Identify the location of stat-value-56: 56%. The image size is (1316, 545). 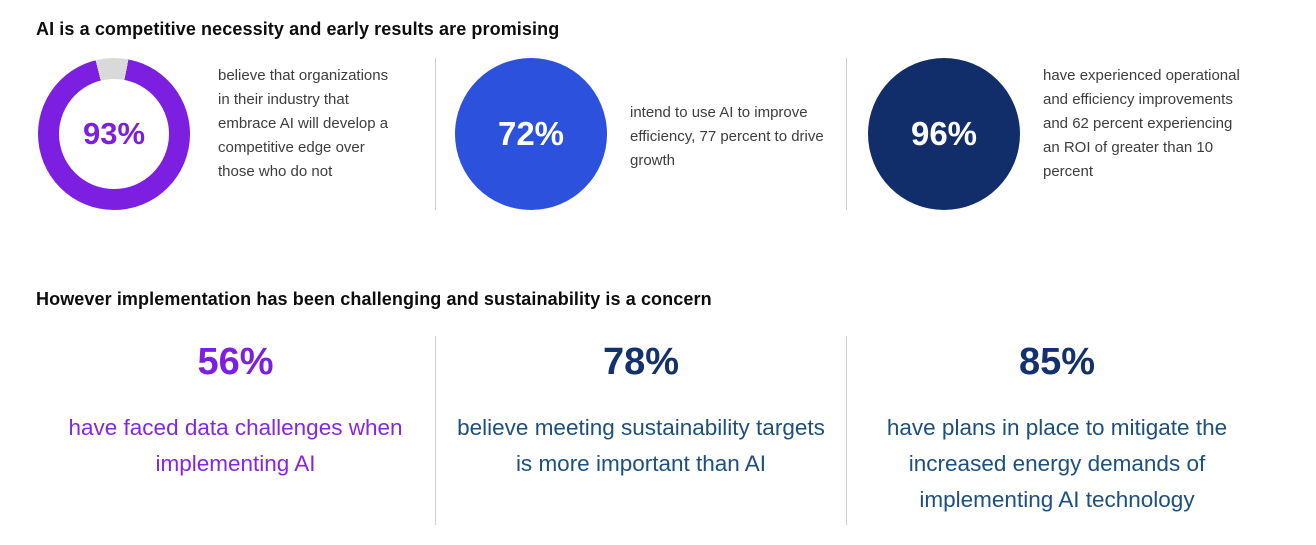
(235, 362).